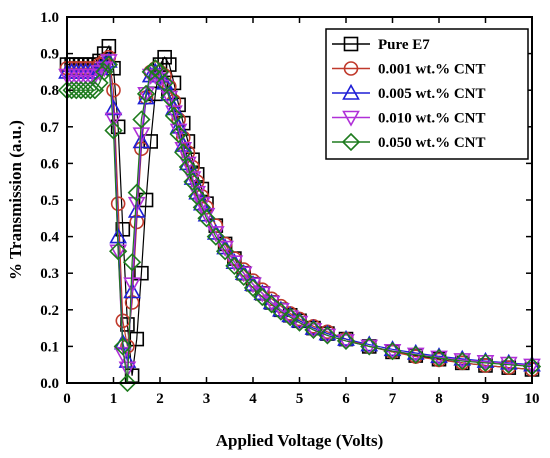 The image size is (550, 458). What do you see at coordinates (404, 45) in the screenshot?
I see `legend-label: Pure E7` at bounding box center [404, 45].